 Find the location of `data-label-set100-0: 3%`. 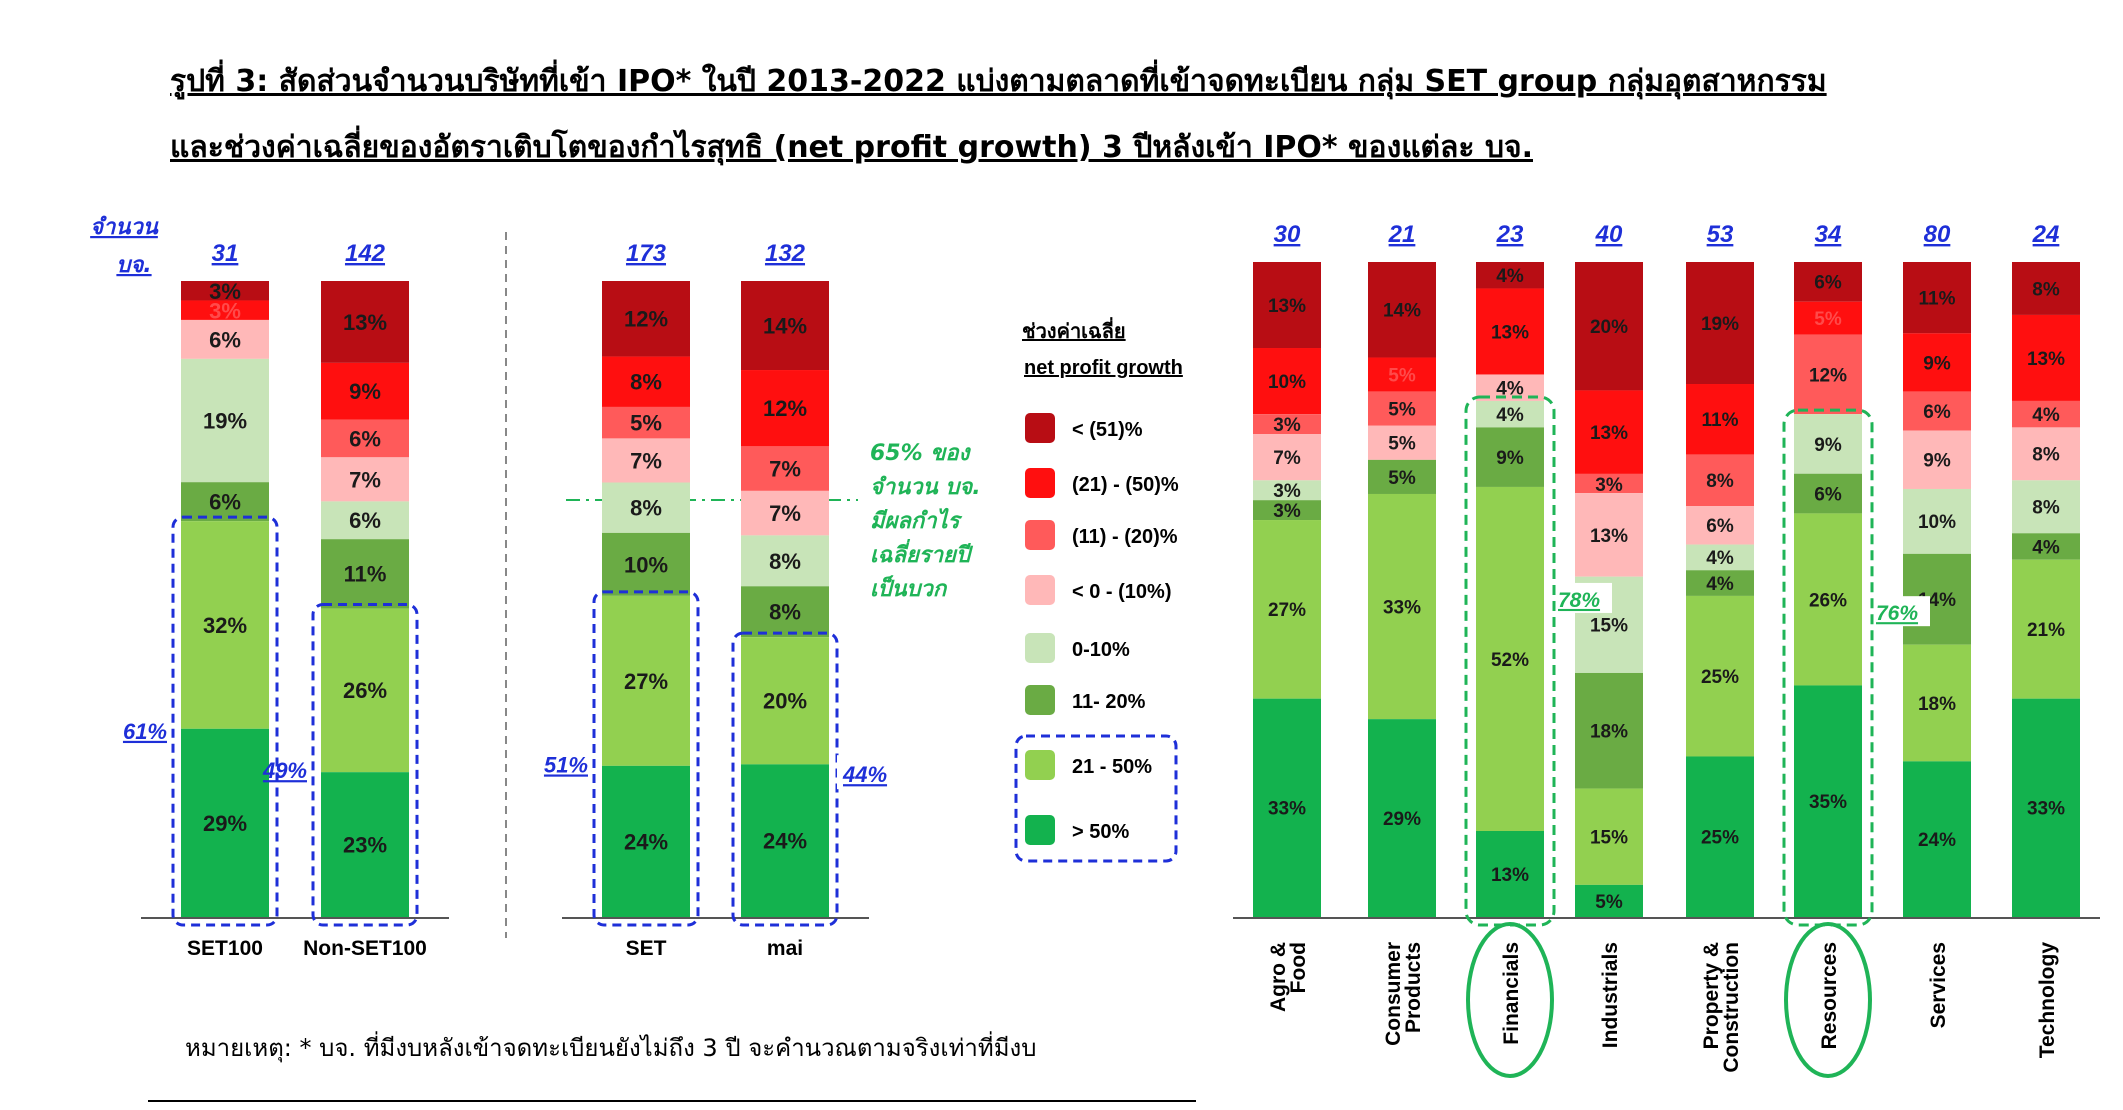

data-label-set100-0: 3% is located at coordinates (225, 291).